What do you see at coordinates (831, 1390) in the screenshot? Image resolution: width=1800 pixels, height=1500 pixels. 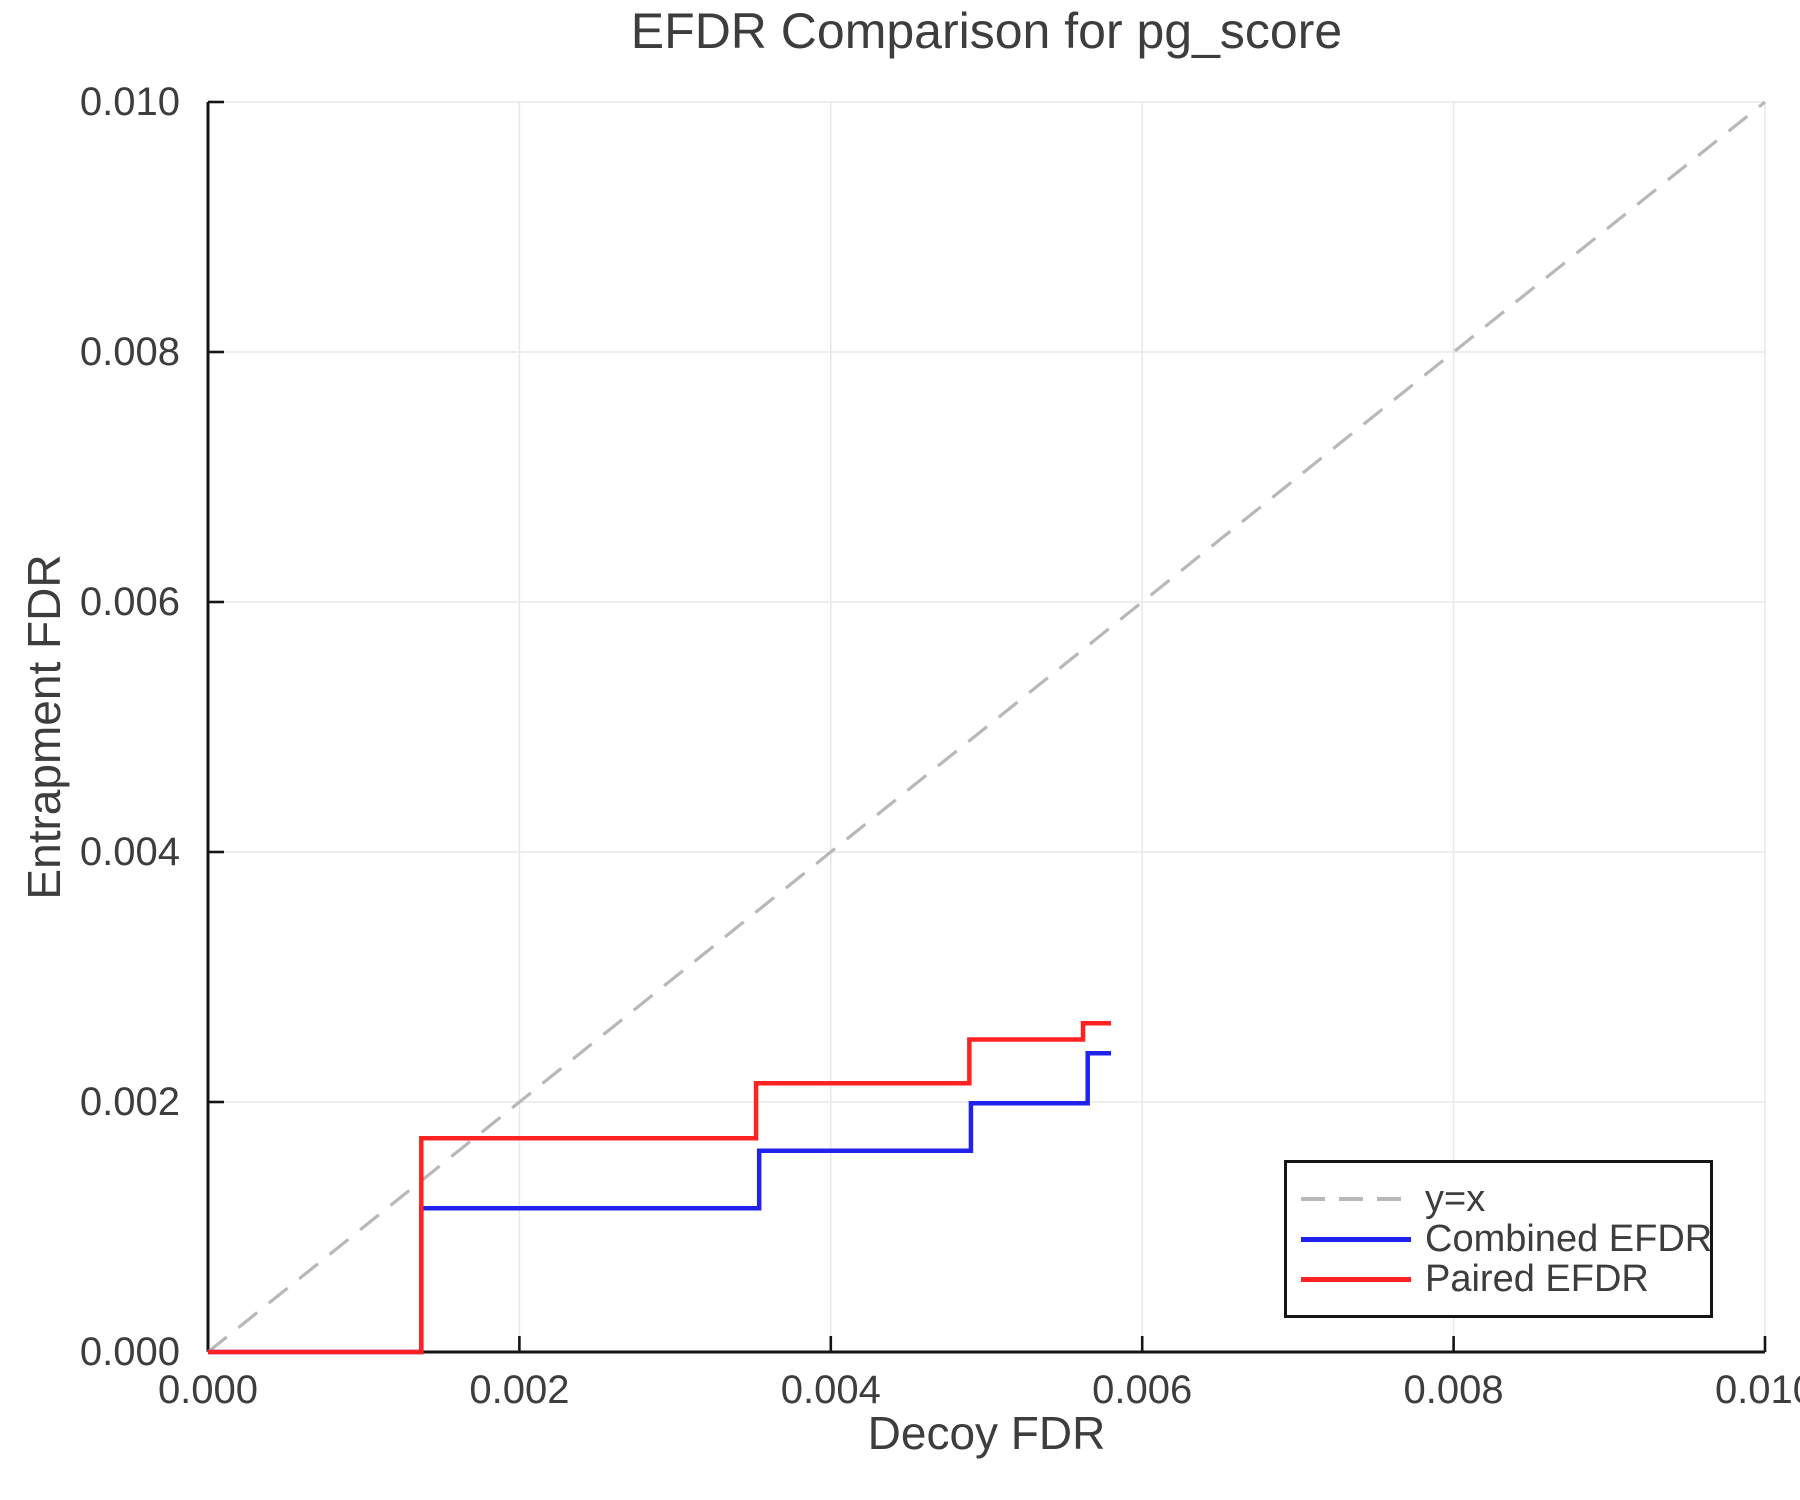 I see `x-tick-label: 0.004` at bounding box center [831, 1390].